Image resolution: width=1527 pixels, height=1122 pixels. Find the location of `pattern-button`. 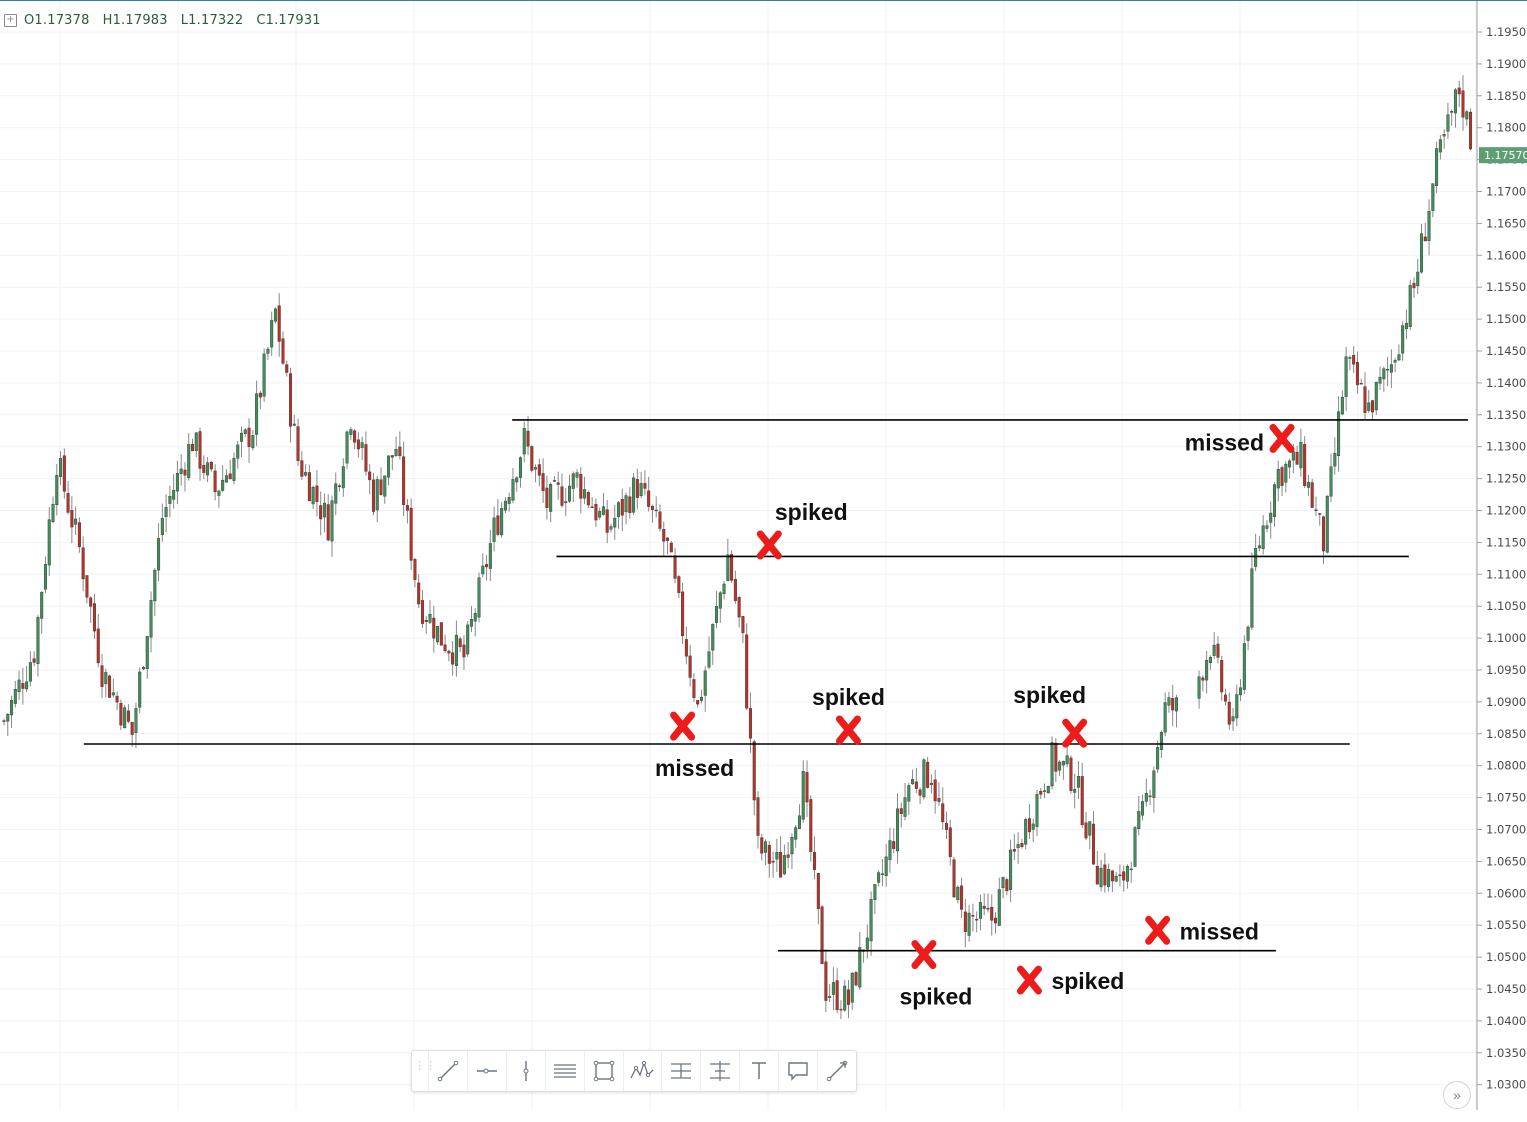

pattern-button is located at coordinates (642, 1071).